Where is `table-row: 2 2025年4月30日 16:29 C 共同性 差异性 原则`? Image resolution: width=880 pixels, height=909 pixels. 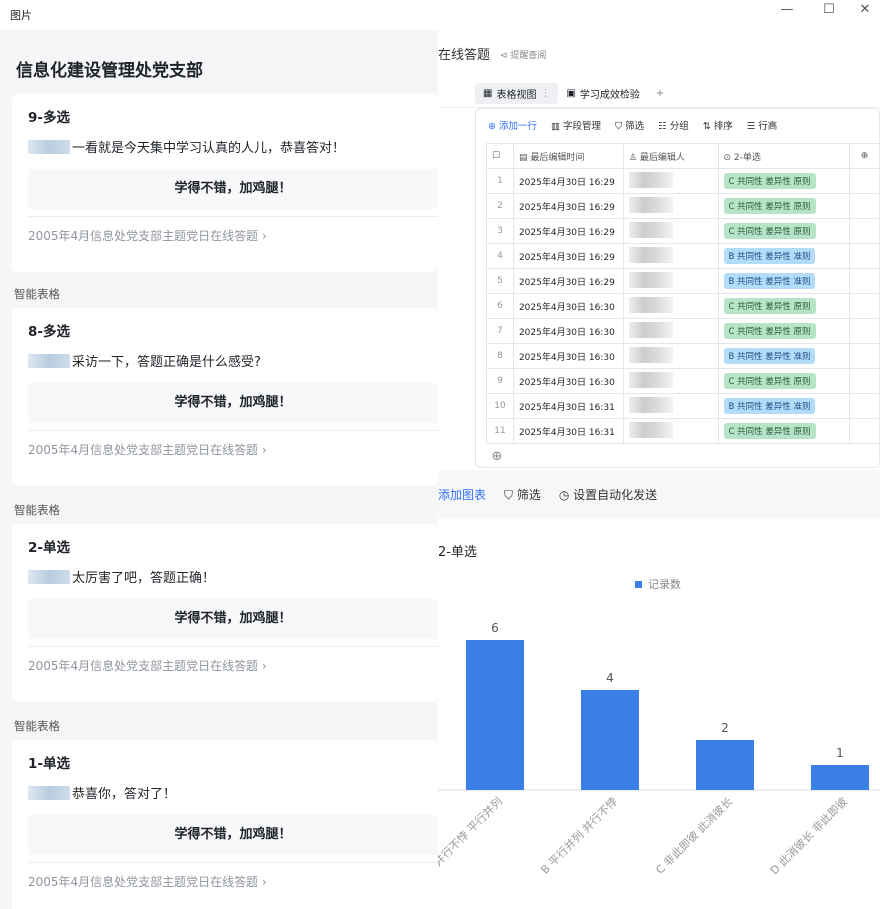
table-row: 2 2025年4月30日 16:29 C 共同性 差异性 原则 is located at coordinates (683, 206).